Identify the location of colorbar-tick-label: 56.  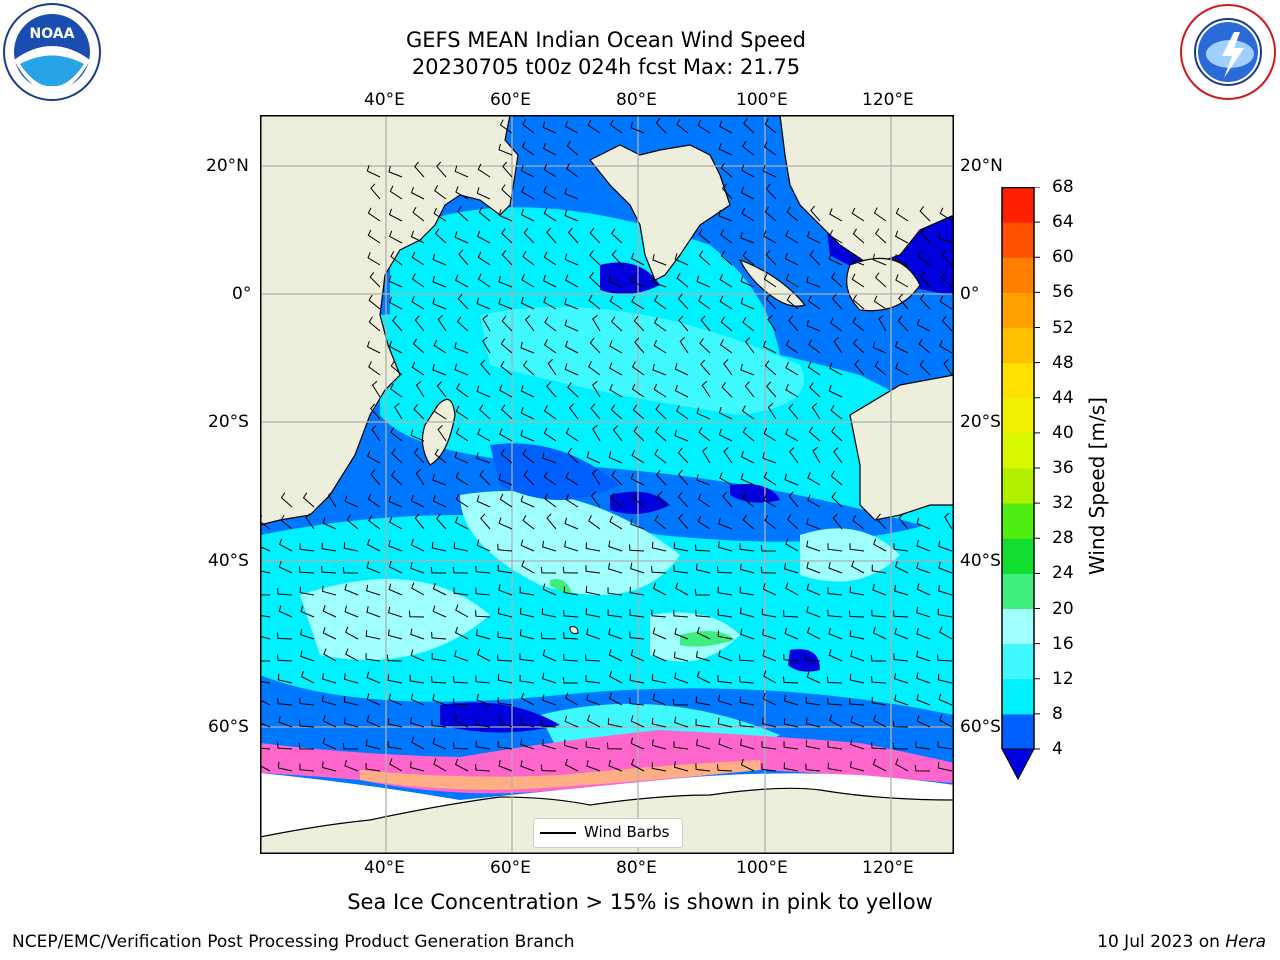
(1063, 292).